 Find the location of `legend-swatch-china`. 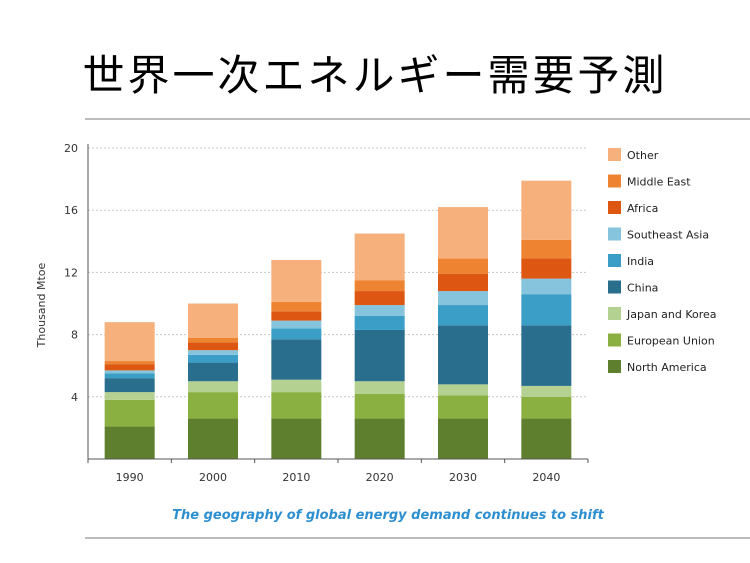

legend-swatch-china is located at coordinates (614, 287).